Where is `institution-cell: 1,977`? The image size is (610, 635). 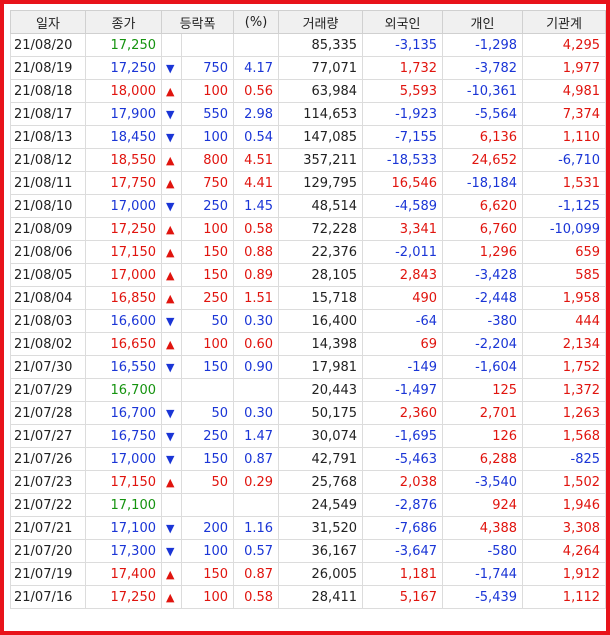 institution-cell: 1,977 is located at coordinates (564, 68).